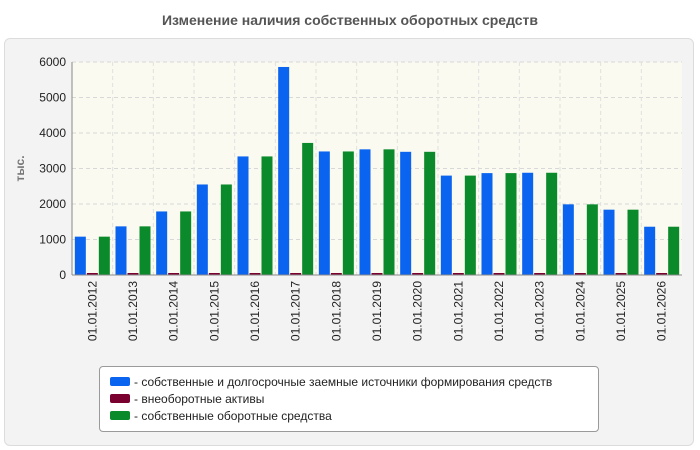  What do you see at coordinates (133, 274) in the screenshot?
I see `bar-series-2-01.01.2013` at bounding box center [133, 274].